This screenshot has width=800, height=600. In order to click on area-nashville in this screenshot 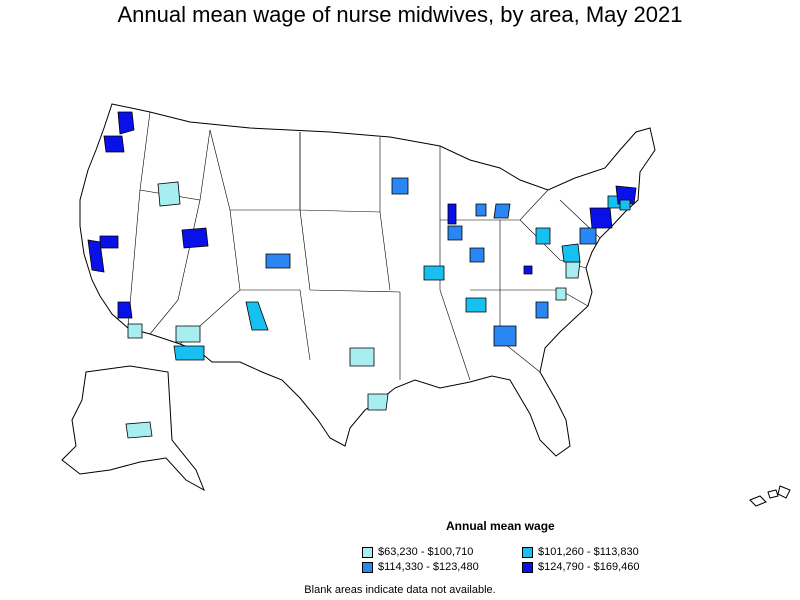, I will do `click(476, 305)`.